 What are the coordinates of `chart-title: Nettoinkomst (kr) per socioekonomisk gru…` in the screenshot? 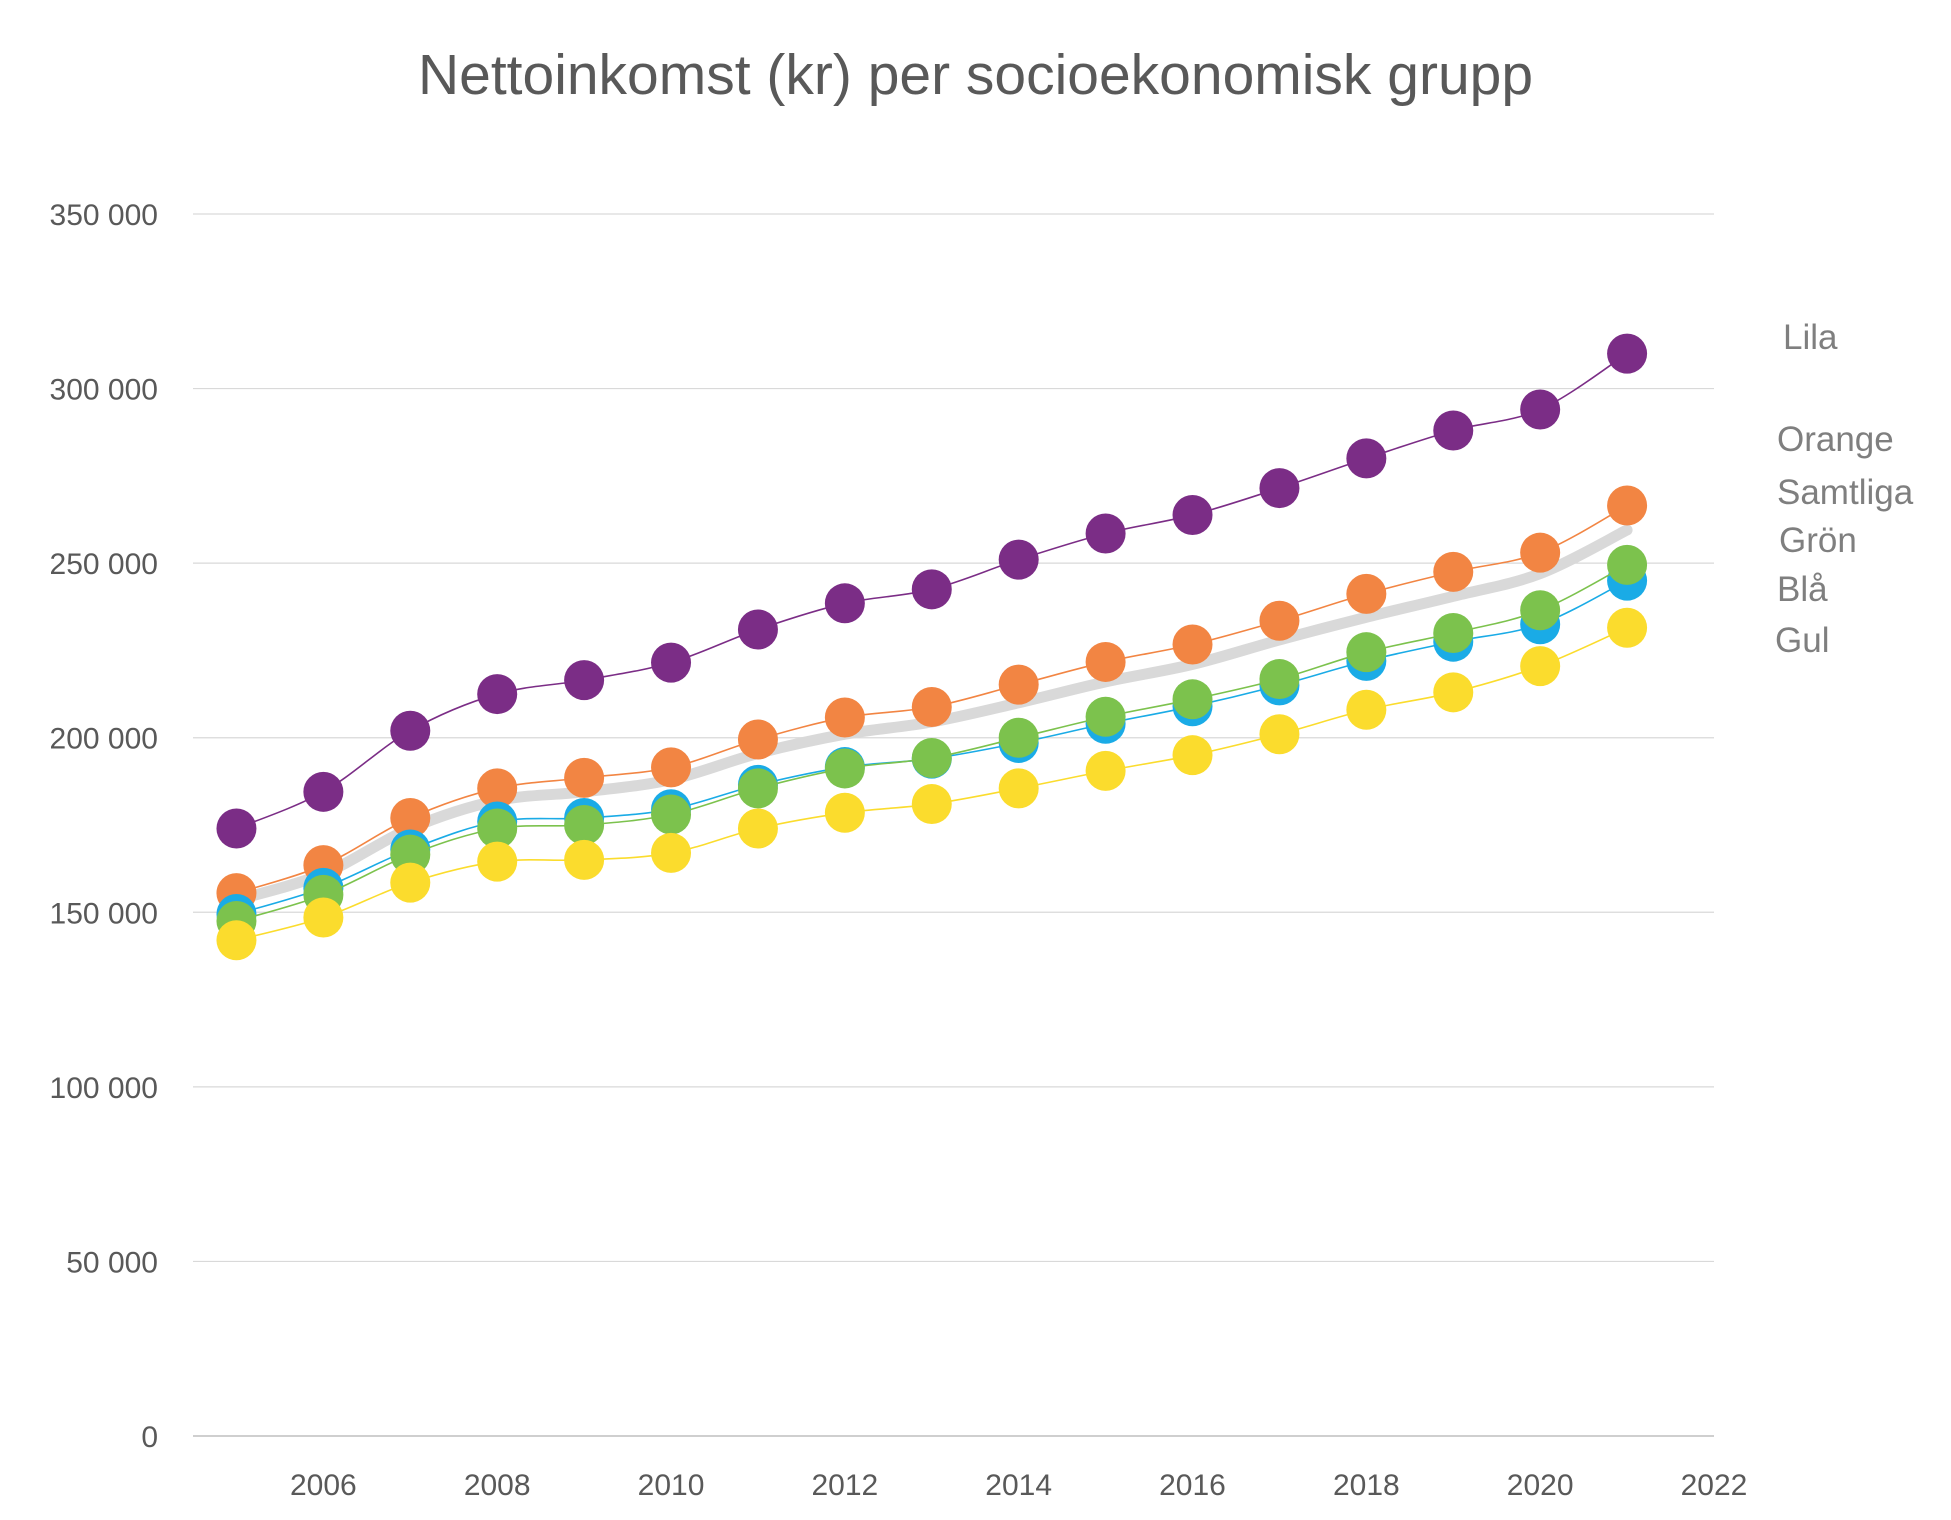 It's located at (975, 75).